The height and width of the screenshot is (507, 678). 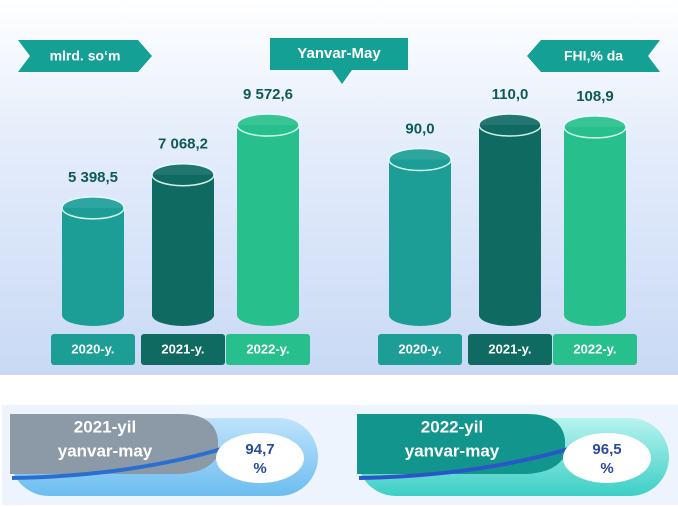 I want to click on value-label: 108,9, so click(x=595, y=96).